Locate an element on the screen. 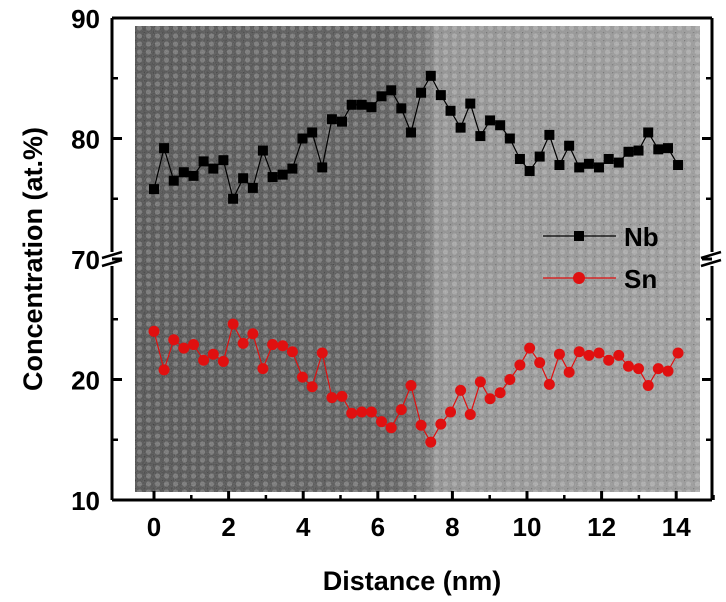  x-tick-label: 12 is located at coordinates (601, 527).